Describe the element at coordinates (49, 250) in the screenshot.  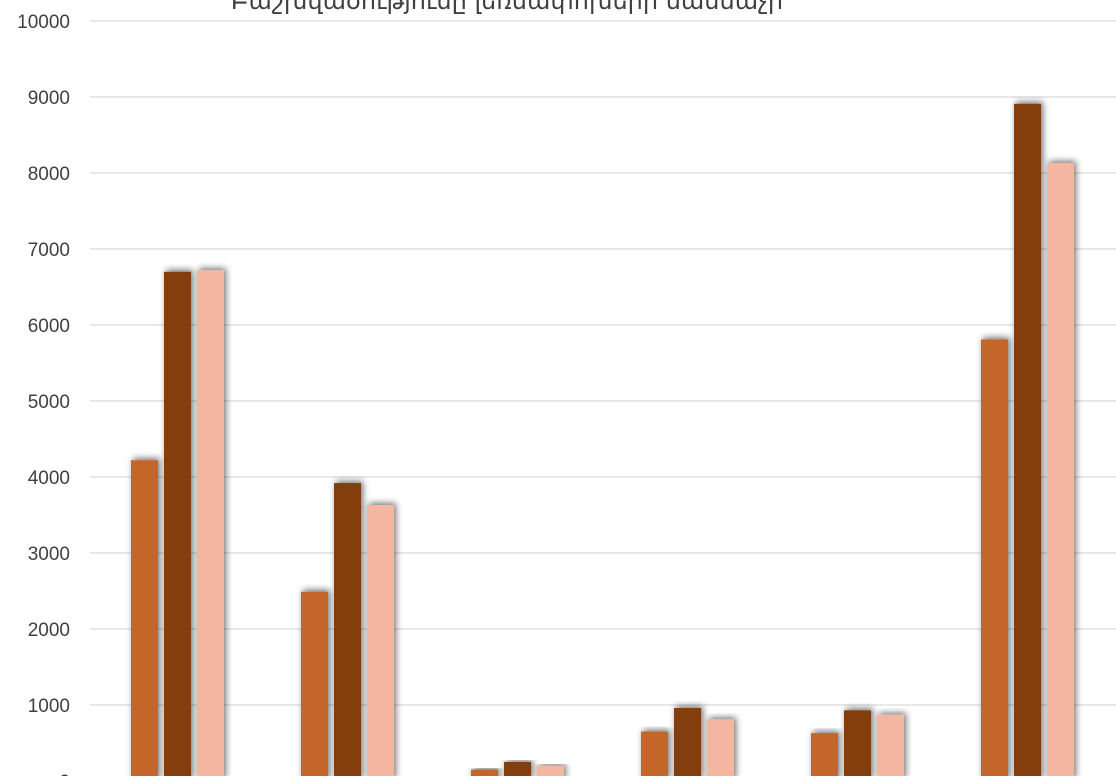
I see `y-tick-label: 7000` at that location.